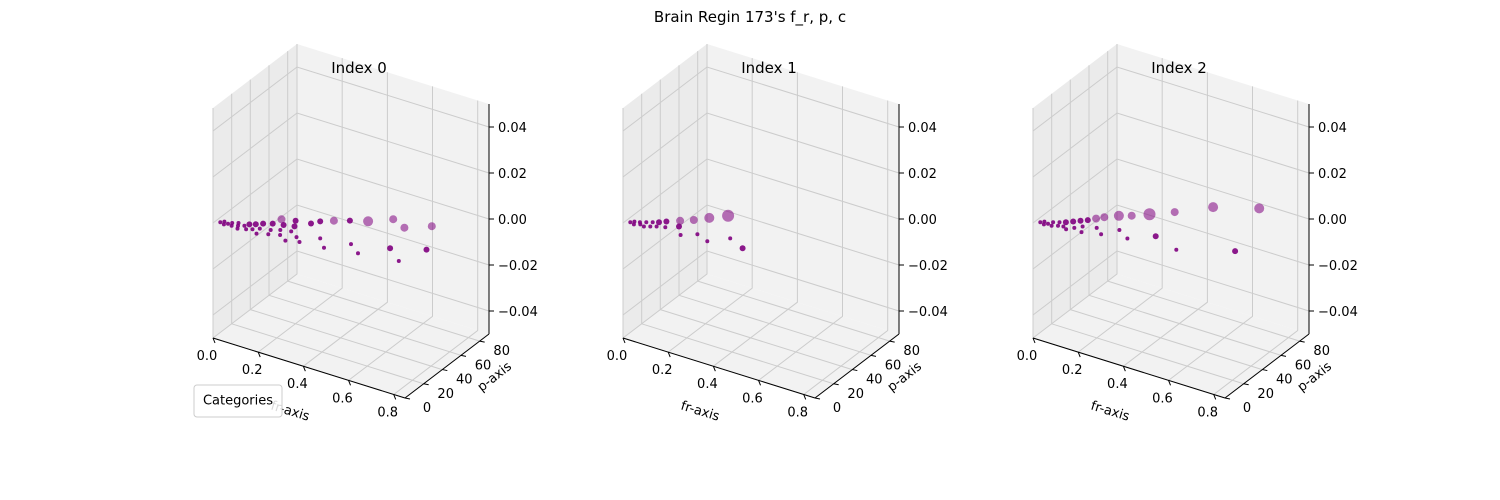 This screenshot has width=1500, height=500. What do you see at coordinates (837, 408) in the screenshot?
I see `y-tick-label: 0` at bounding box center [837, 408].